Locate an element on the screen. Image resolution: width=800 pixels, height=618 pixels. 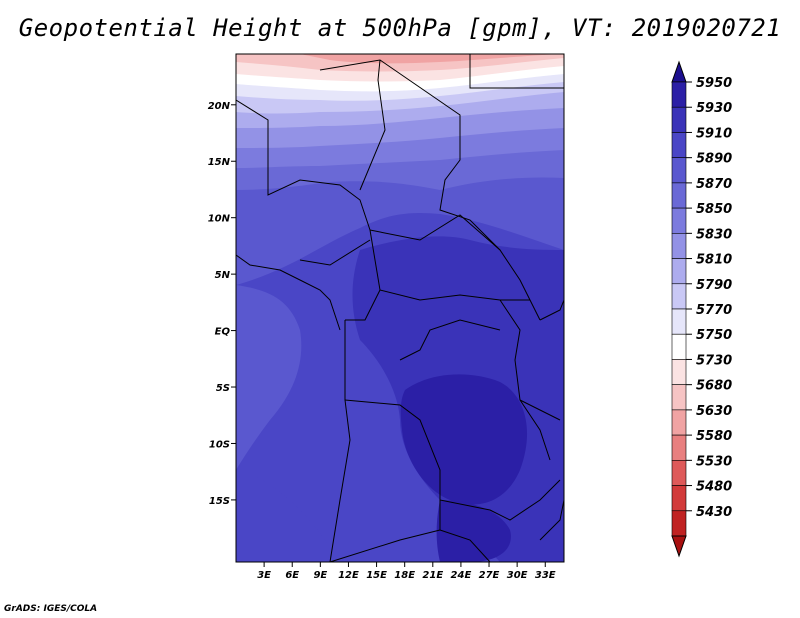
x-tick-label: 15E is located at coordinates (376, 575).